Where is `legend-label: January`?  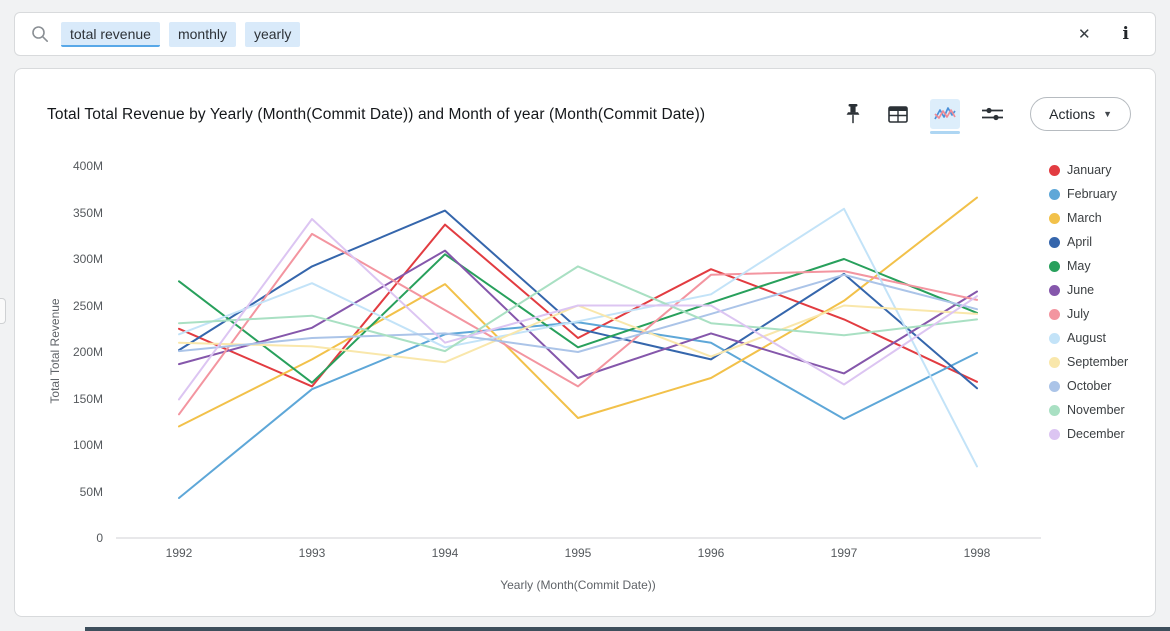
legend-label: January is located at coordinates (1089, 170).